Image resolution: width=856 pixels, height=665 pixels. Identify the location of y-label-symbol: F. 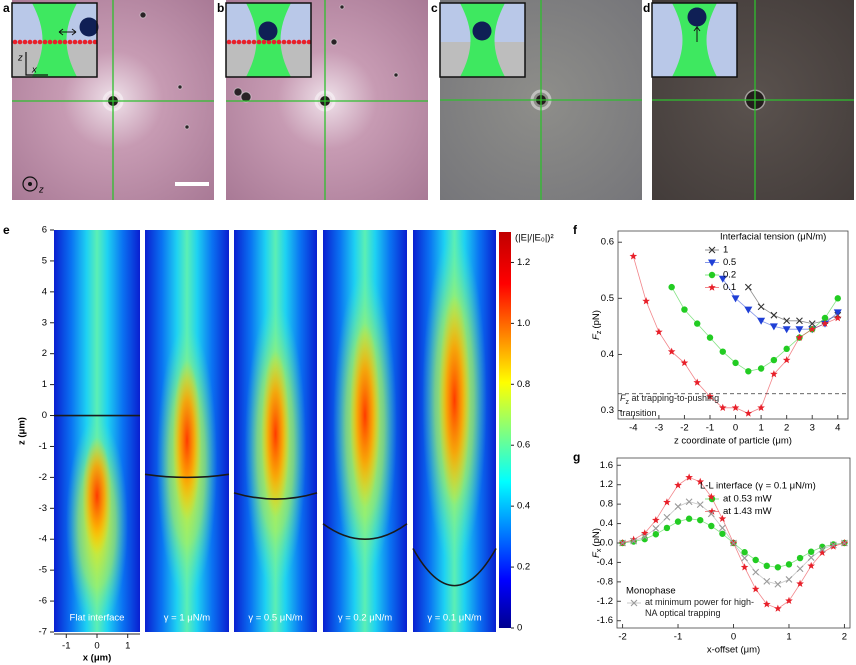
(596, 554).